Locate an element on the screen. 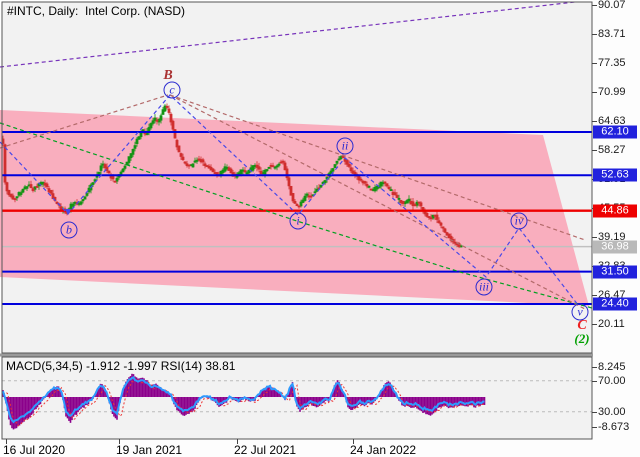  price-badge: 36.98 is located at coordinates (615, 247).